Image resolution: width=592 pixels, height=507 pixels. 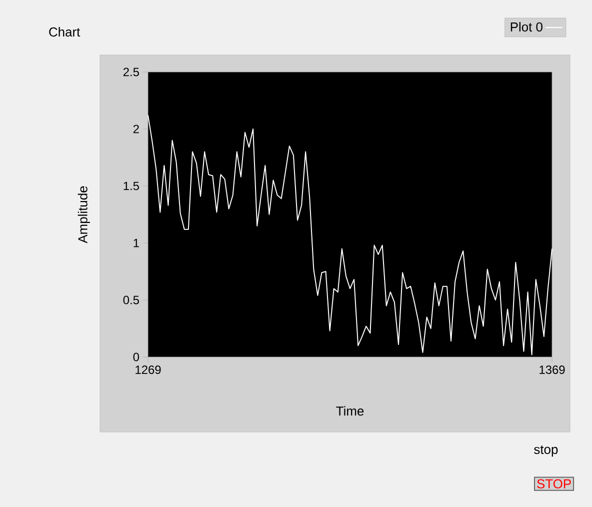 I want to click on chart-title: Chart, so click(x=64, y=32).